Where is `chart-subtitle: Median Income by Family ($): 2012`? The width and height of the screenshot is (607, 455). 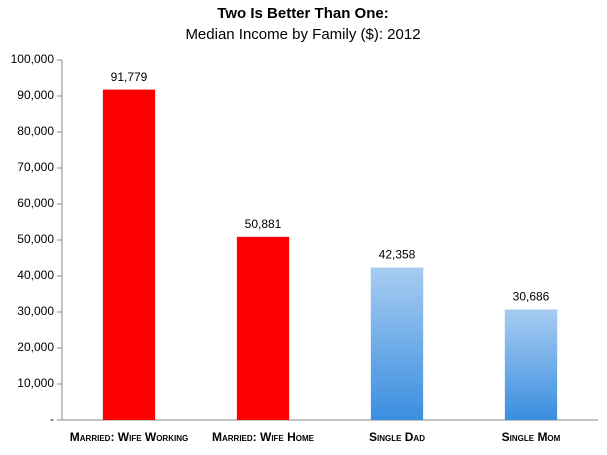
chart-subtitle: Median Income by Family ($): 2012 is located at coordinates (302, 34).